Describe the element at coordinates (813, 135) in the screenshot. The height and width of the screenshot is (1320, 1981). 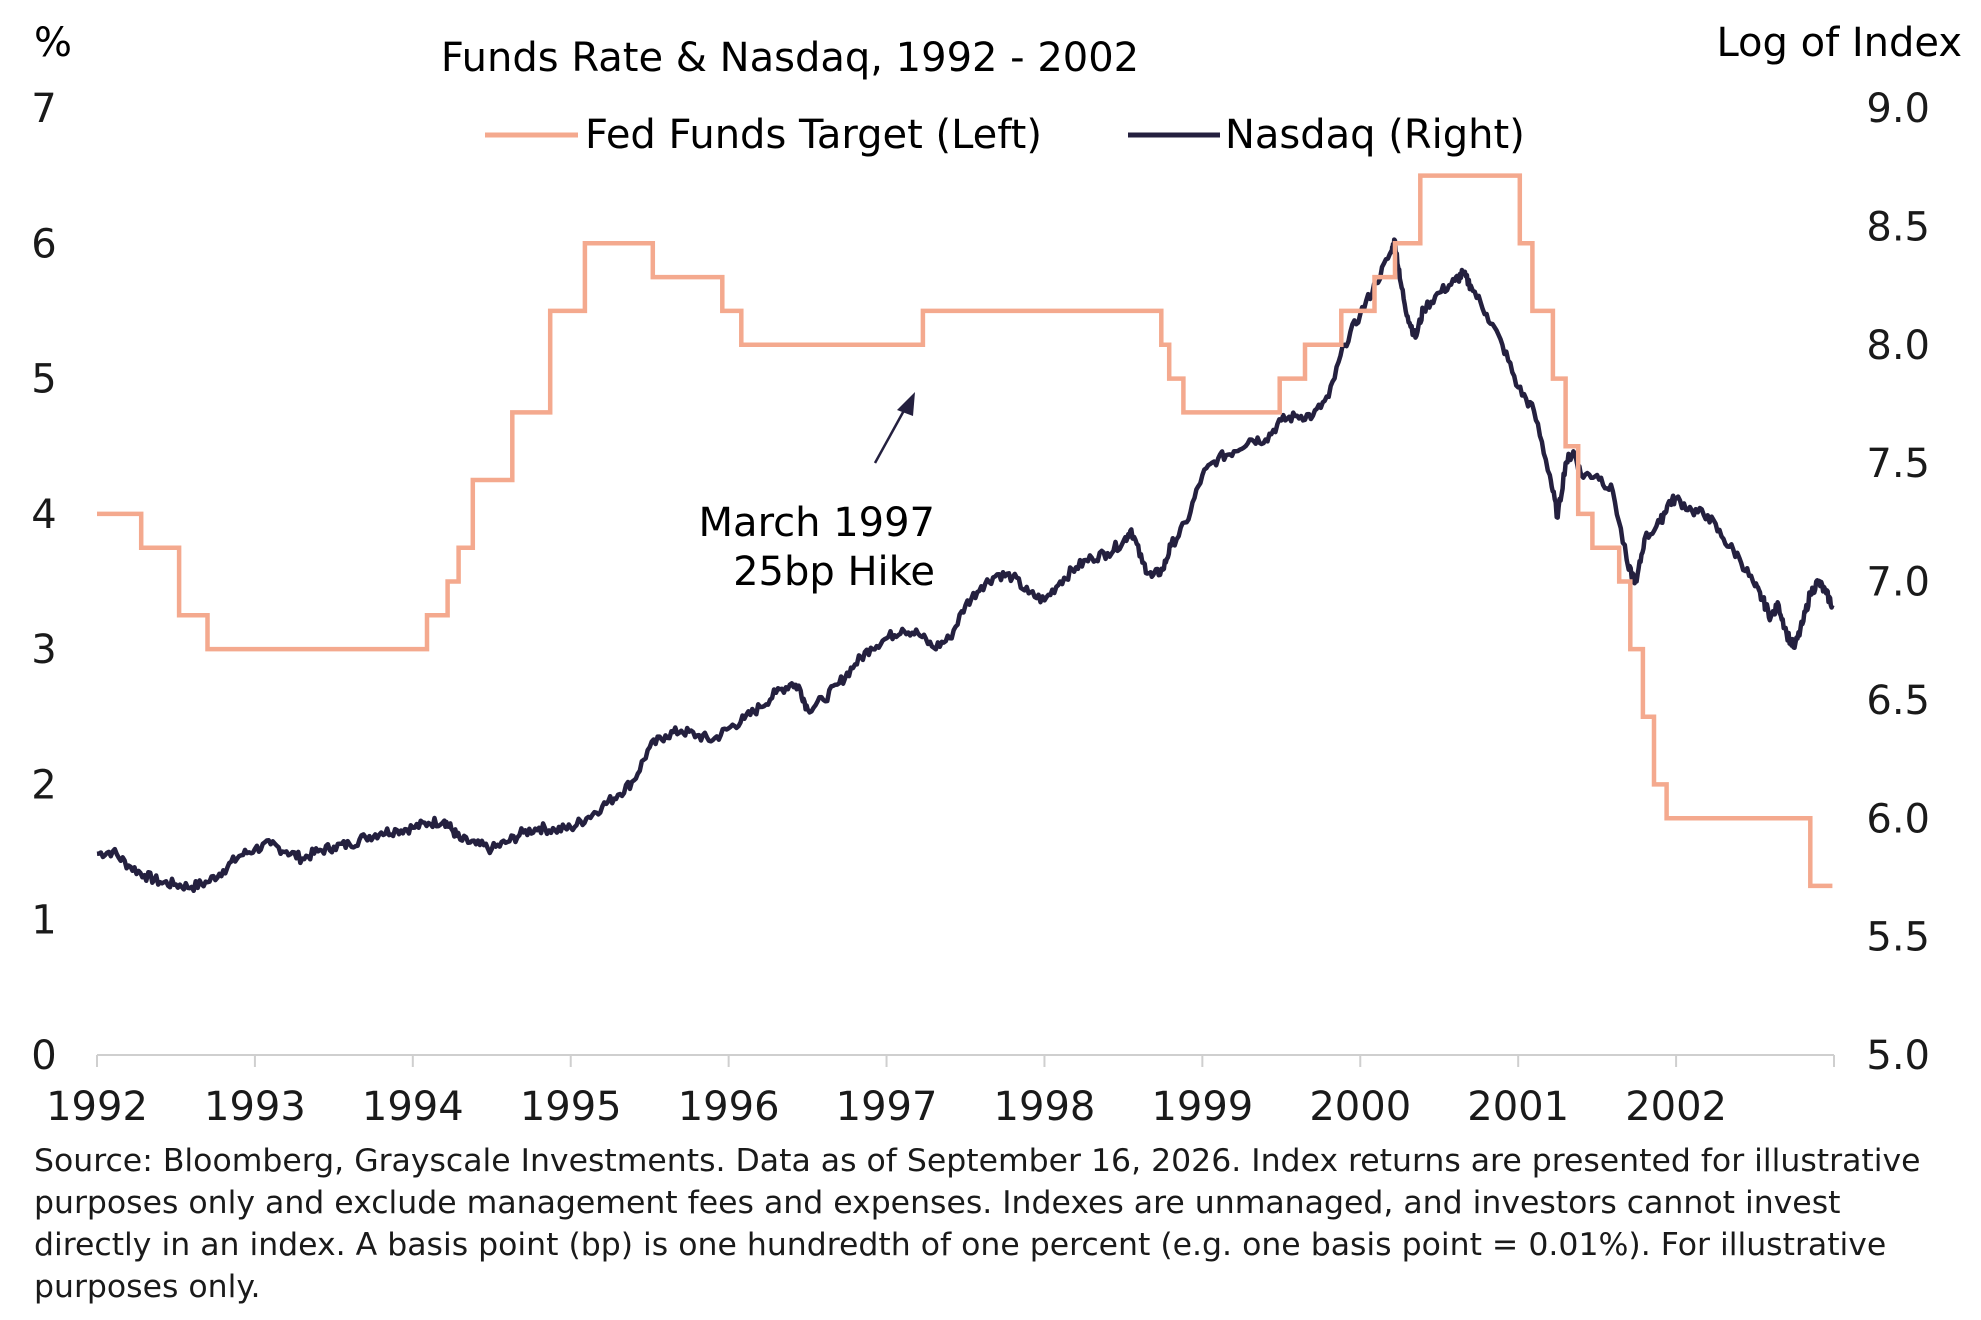
I see `legend-label-fed-funds: Fed Funds Target (Left)` at that location.